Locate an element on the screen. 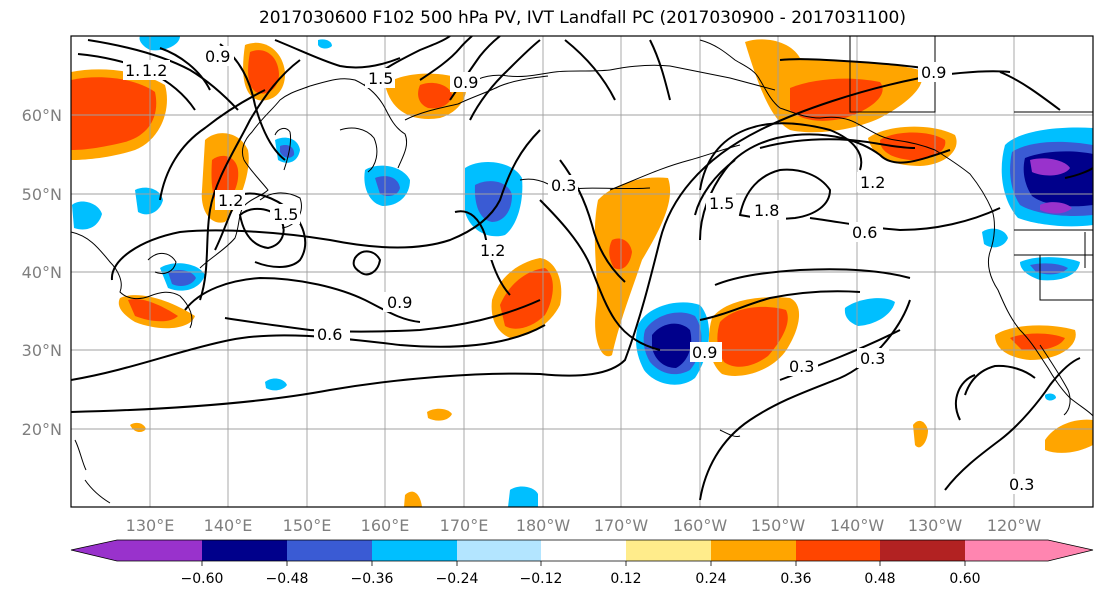 The width and height of the screenshot is (1105, 601). colorbar-tick-label: 0.36 is located at coordinates (795, 579).